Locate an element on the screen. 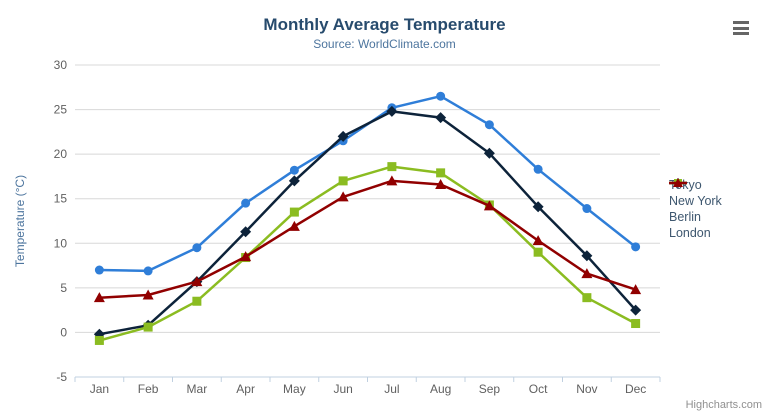  legend-item-london: London is located at coordinates (695, 209).